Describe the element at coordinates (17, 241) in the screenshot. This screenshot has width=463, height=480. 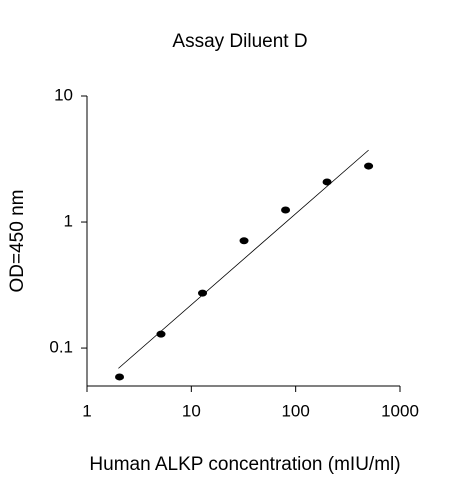
I see `y-axis-label: OD=450 nm` at that location.